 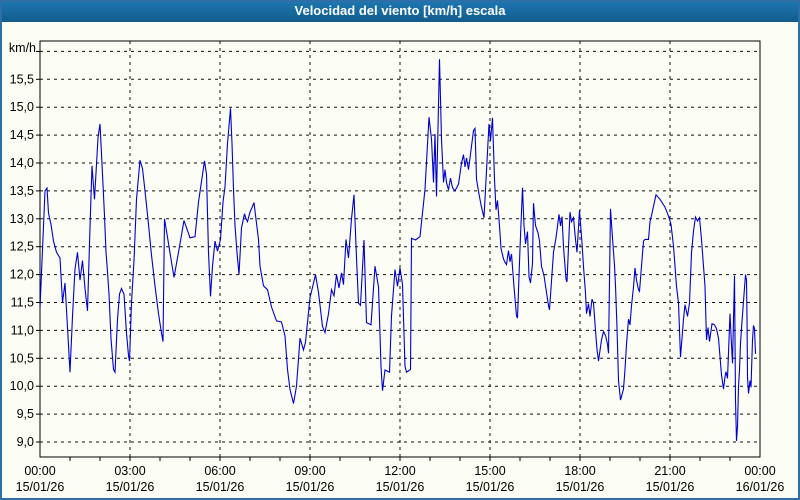 What do you see at coordinates (22, 358) in the screenshot?
I see `y-tick-label: 10,5` at bounding box center [22, 358].